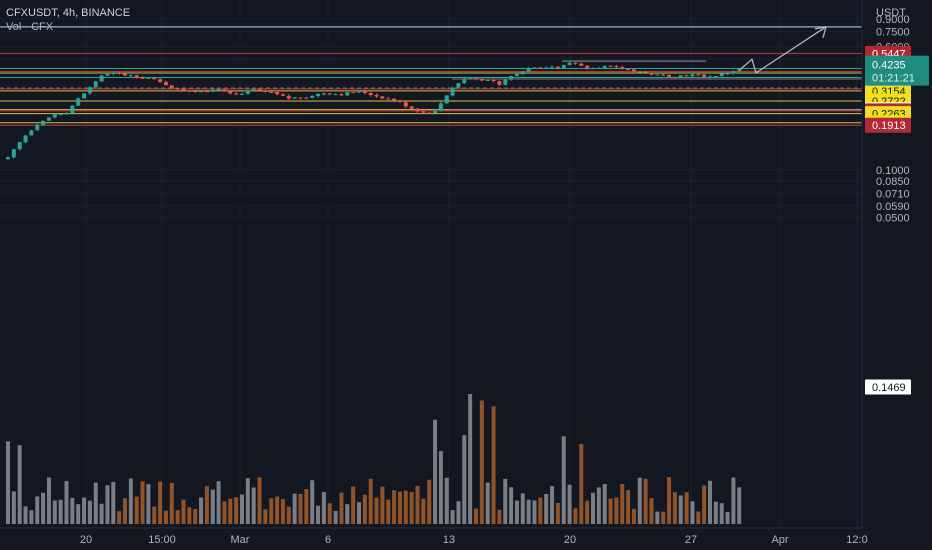 The height and width of the screenshot is (550, 932). What do you see at coordinates (240, 540) in the screenshot?
I see `x-tick-label: Mar` at bounding box center [240, 540].